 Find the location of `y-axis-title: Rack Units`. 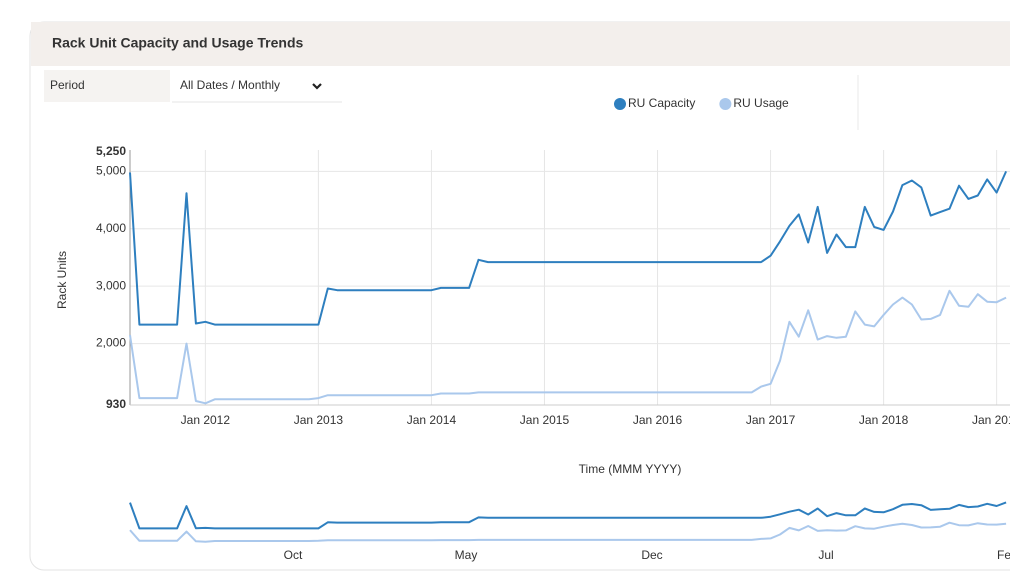

y-axis-title: Rack Units is located at coordinates (62, 280).